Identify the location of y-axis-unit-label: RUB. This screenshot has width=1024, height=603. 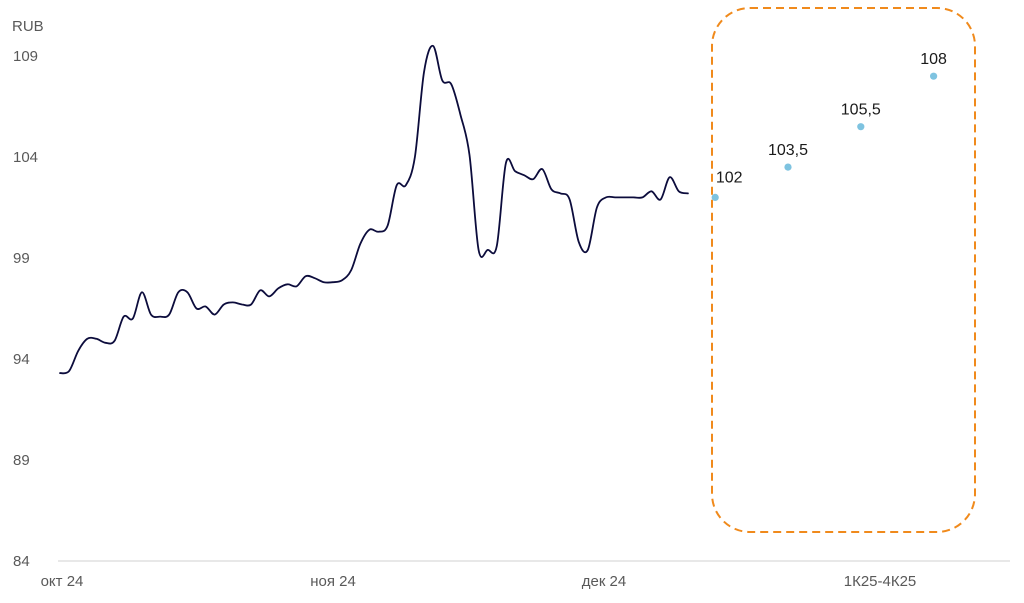
(28, 26).